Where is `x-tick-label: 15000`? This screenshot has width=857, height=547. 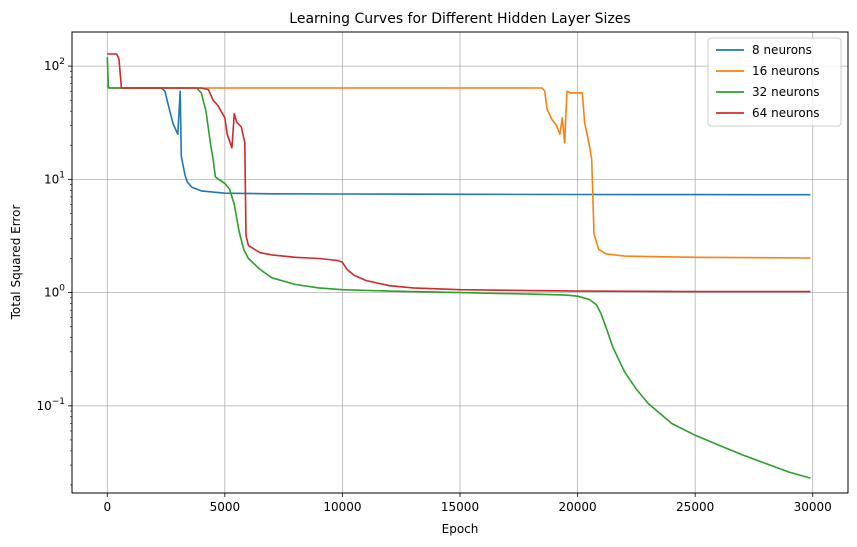 x-tick-label: 15000 is located at coordinates (460, 507).